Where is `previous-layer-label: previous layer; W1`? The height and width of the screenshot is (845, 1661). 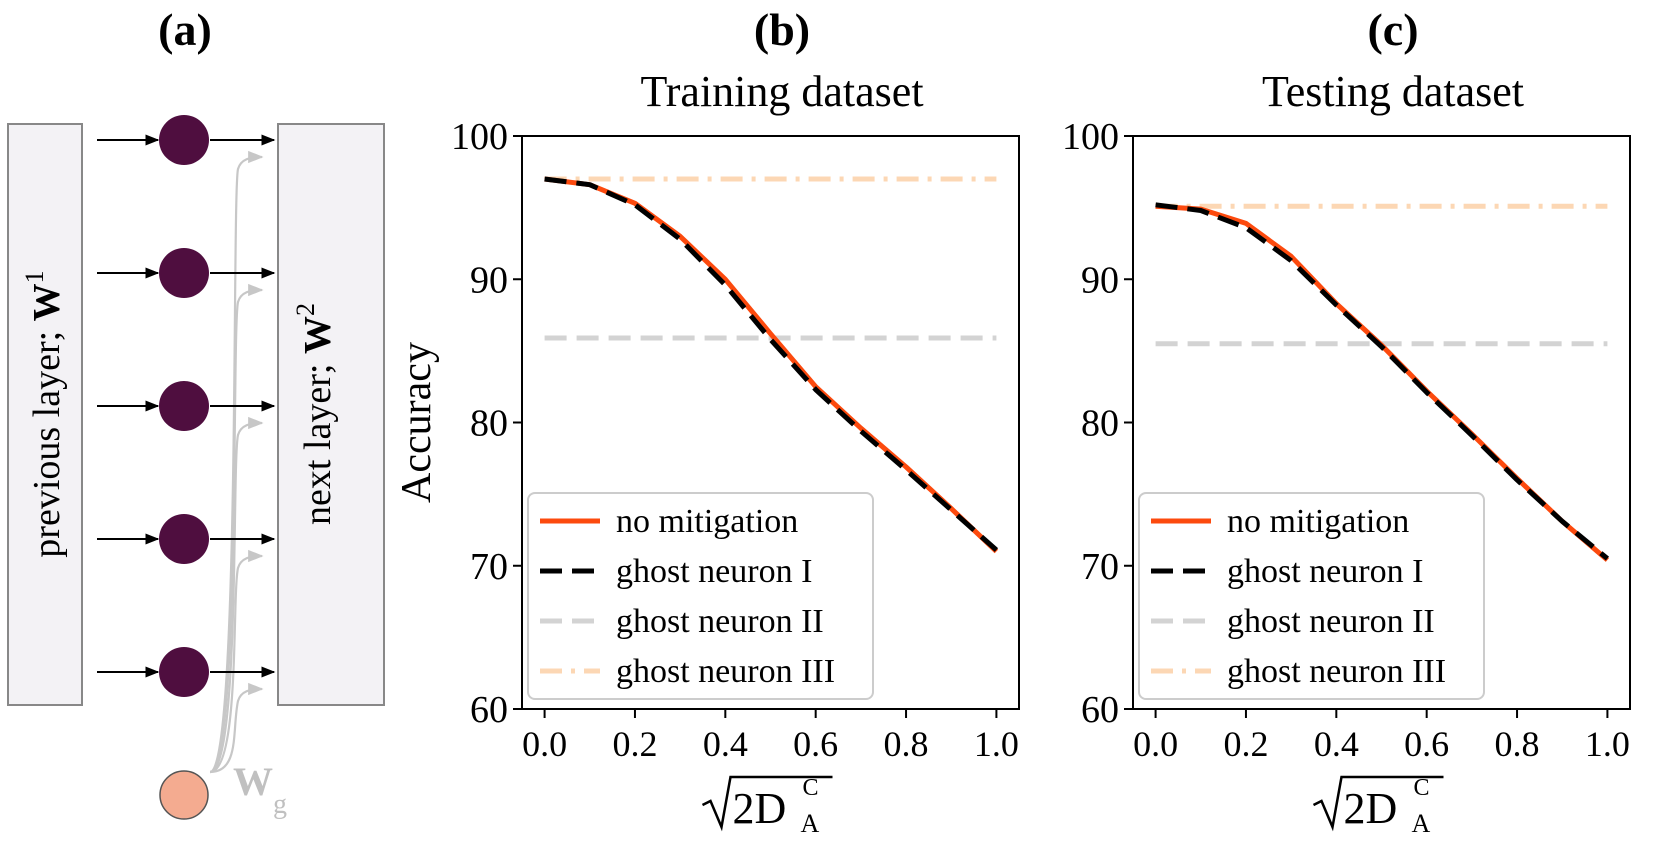
previous-layer-label: previous layer; W1 is located at coordinates (44, 413).